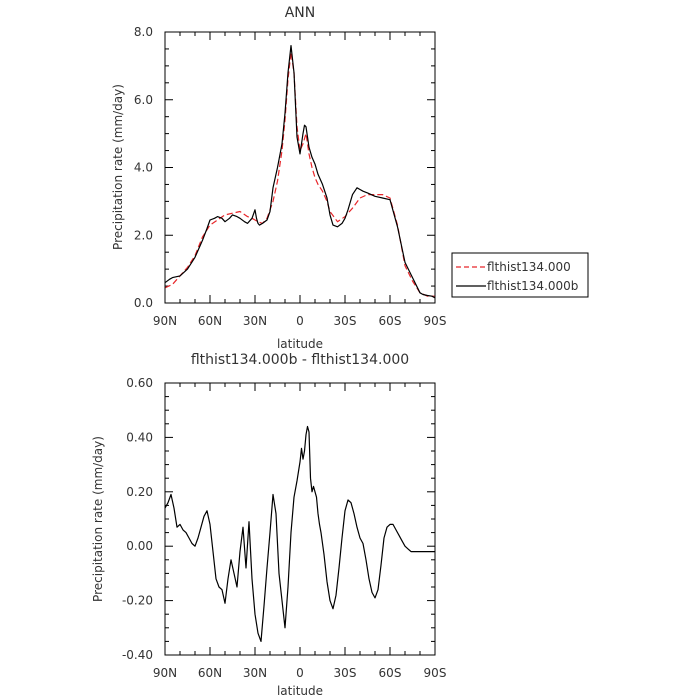 This screenshot has width=700, height=700. I want to click on top-chart-lines, so click(300, 172).